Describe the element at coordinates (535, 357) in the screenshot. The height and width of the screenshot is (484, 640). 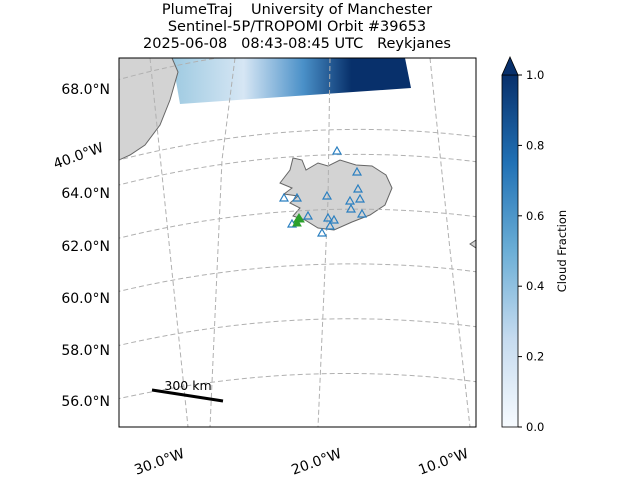
I see `colorbar-tick-label: 0.2` at that location.